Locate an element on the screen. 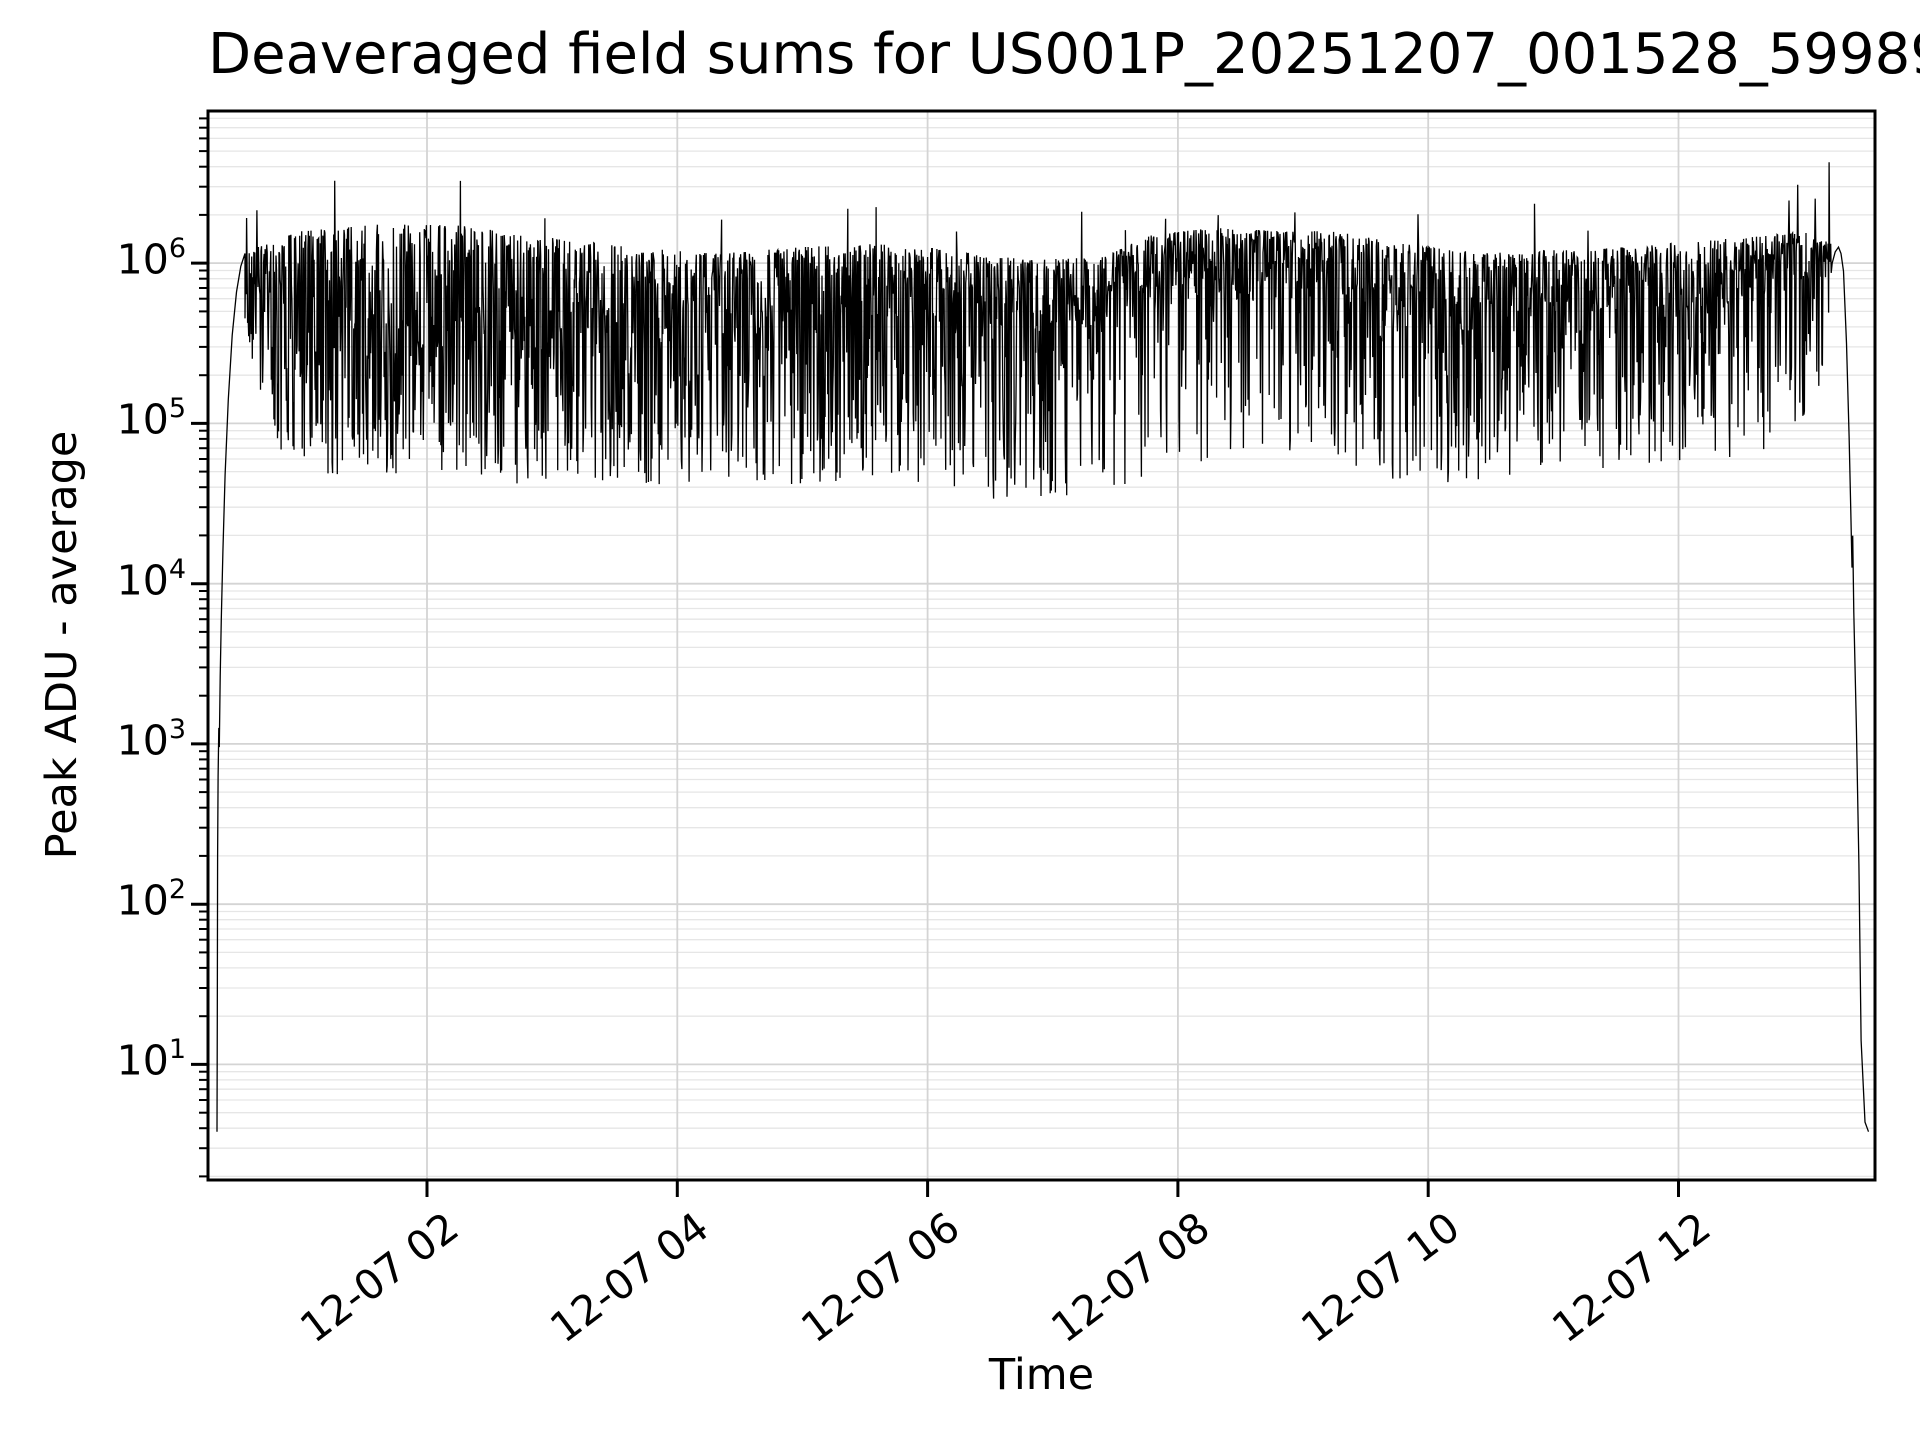  y-axis-label: Peak ADU - average is located at coordinates (62, 645).